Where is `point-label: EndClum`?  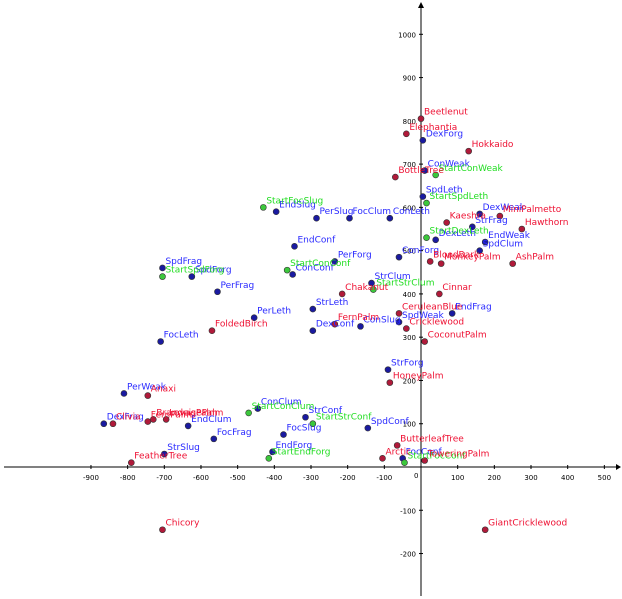 point-label: EndClum is located at coordinates (211, 420).